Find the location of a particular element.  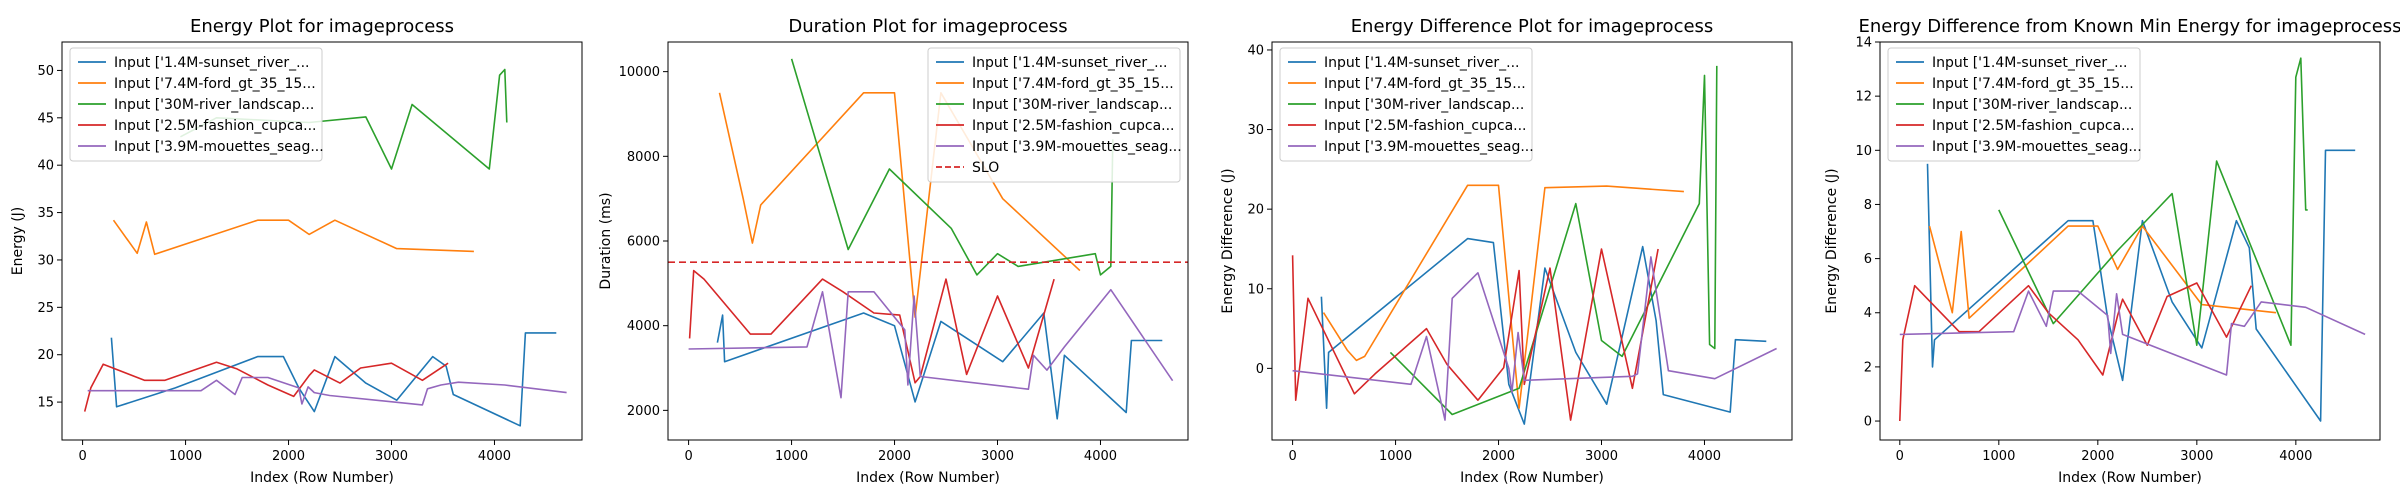

y-axis-label: Duration (ms) is located at coordinates (606, 240).